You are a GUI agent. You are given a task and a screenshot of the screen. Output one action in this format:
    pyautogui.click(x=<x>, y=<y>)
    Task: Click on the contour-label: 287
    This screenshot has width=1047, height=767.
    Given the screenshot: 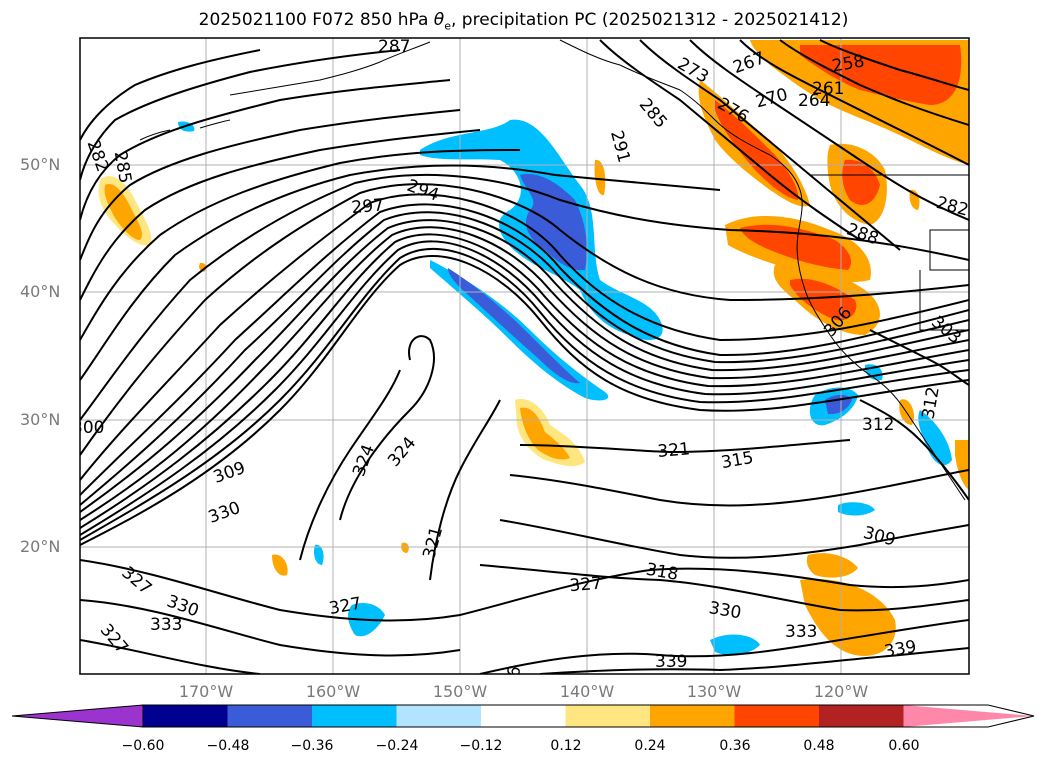 What is the action you would take?
    pyautogui.click(x=394, y=47)
    